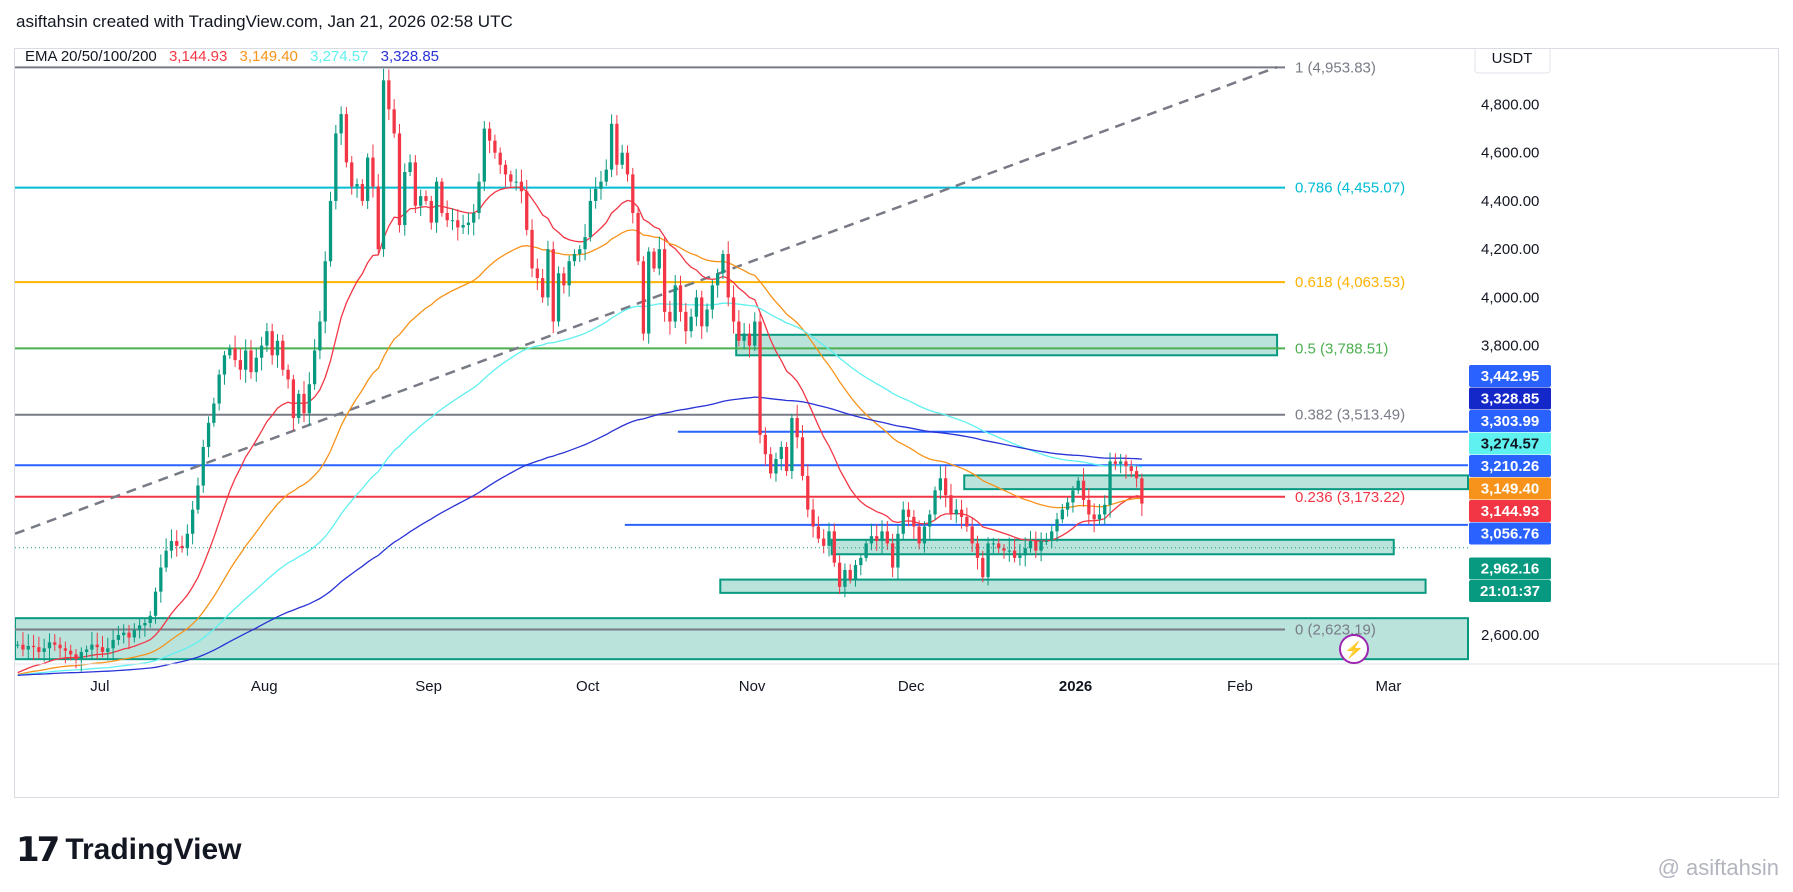  Describe the element at coordinates (99, 686) in the screenshot. I see `x-tick-Jul: Jul` at that location.